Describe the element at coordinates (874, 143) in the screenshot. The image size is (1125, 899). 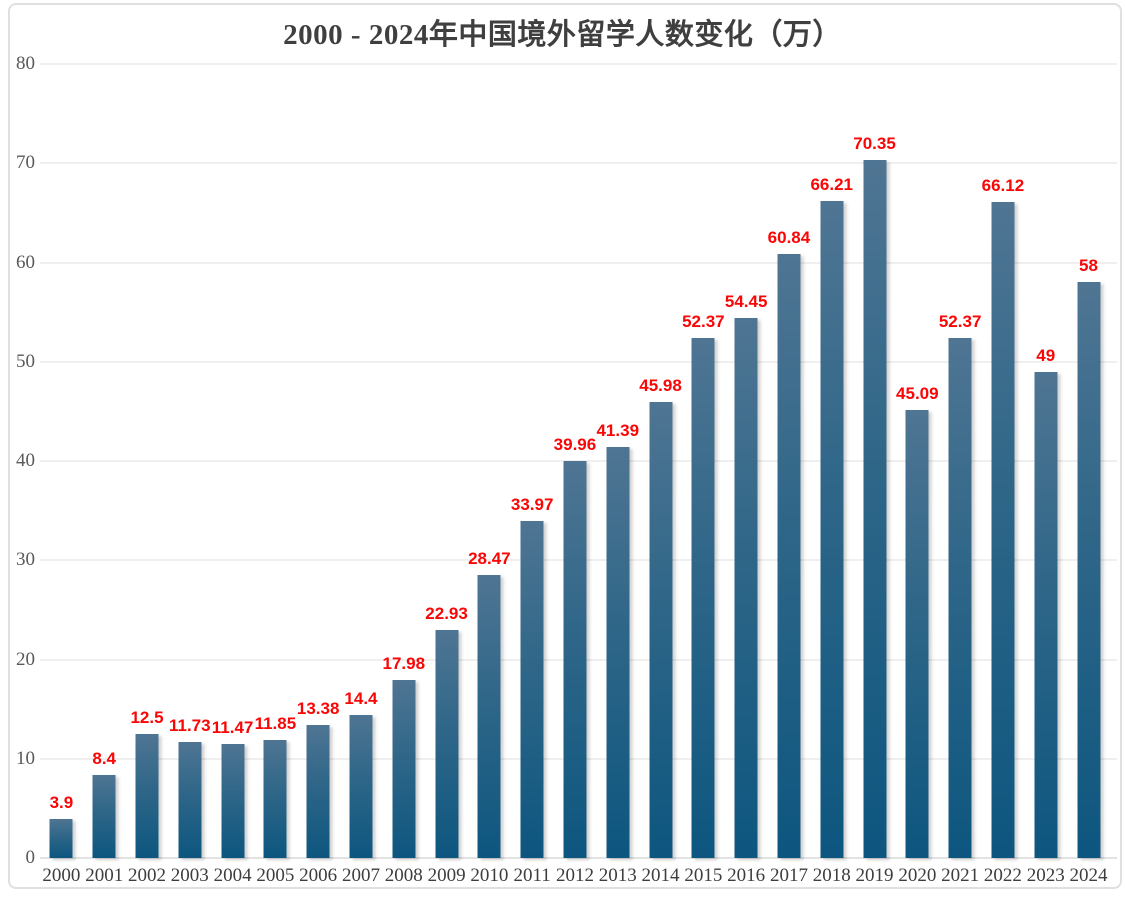
I see `bar-value-label: 70.35` at that location.